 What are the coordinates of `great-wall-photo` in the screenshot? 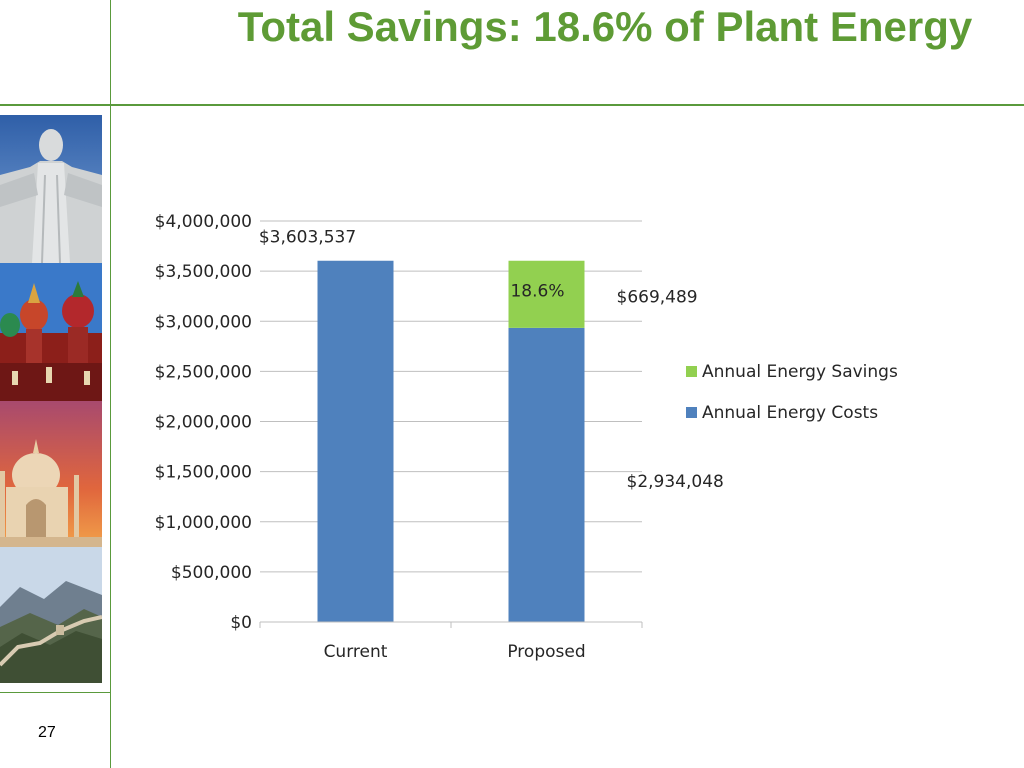 It's located at (51, 615).